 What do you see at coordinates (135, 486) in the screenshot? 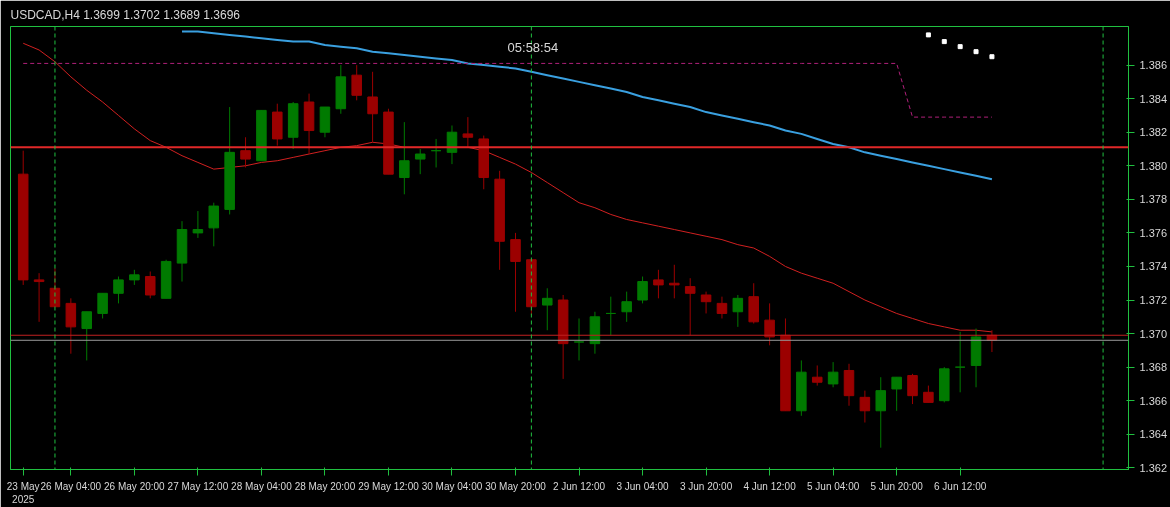
I see `x-tick-label: 26 May 20:00` at bounding box center [135, 486].